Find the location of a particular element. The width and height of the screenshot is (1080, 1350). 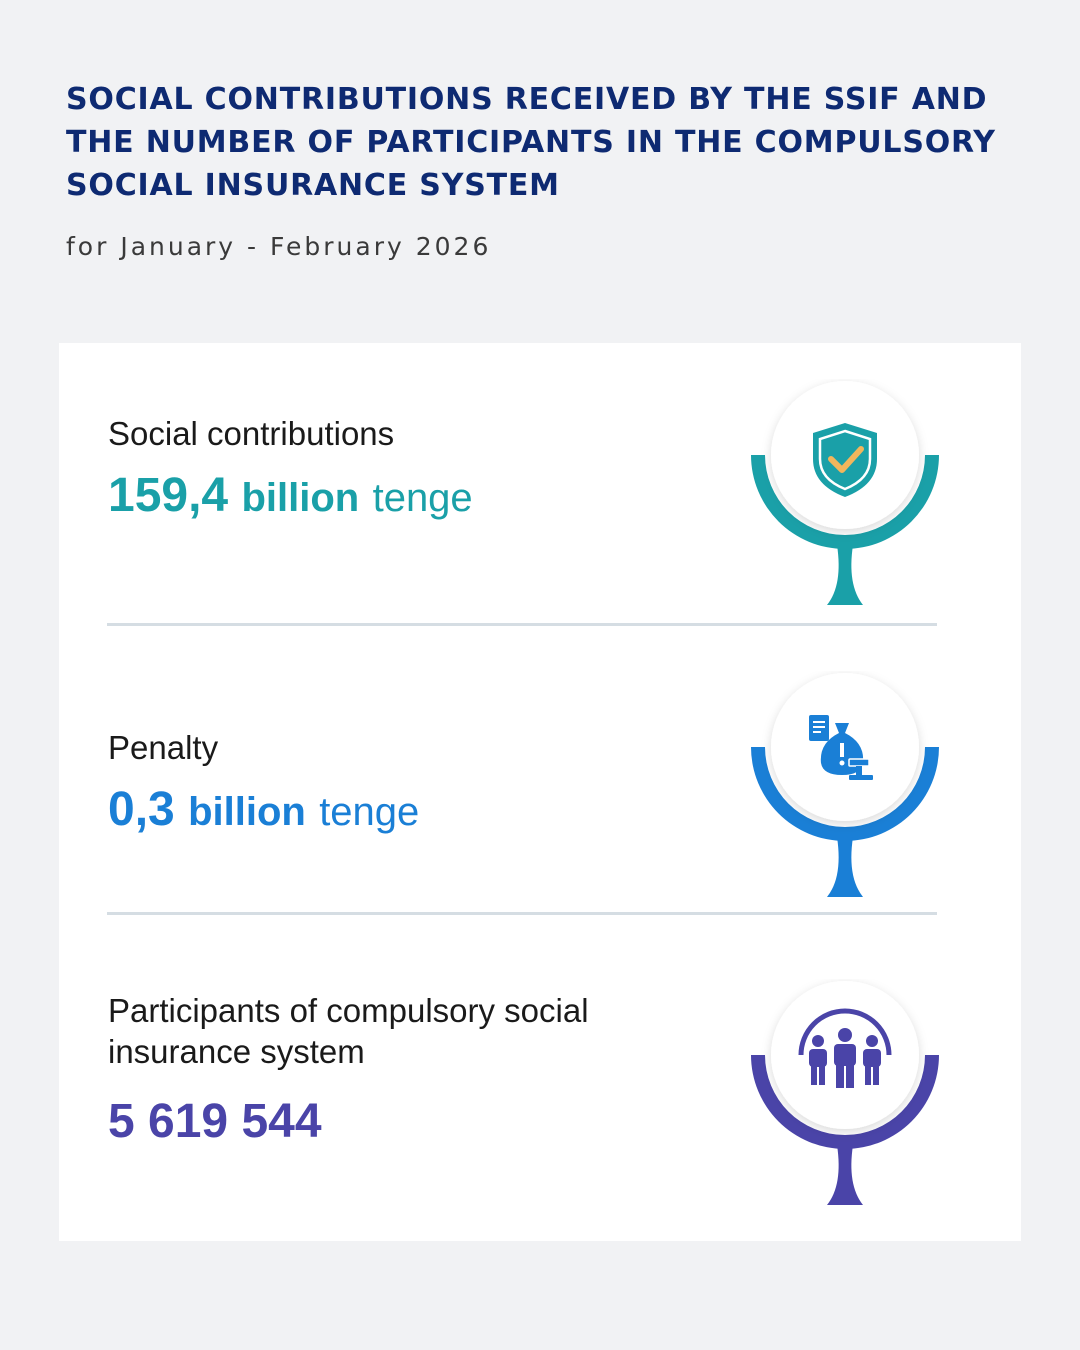

stat-social-contributions: Social contributions 159,4 billion tenge is located at coordinates (290, 469).